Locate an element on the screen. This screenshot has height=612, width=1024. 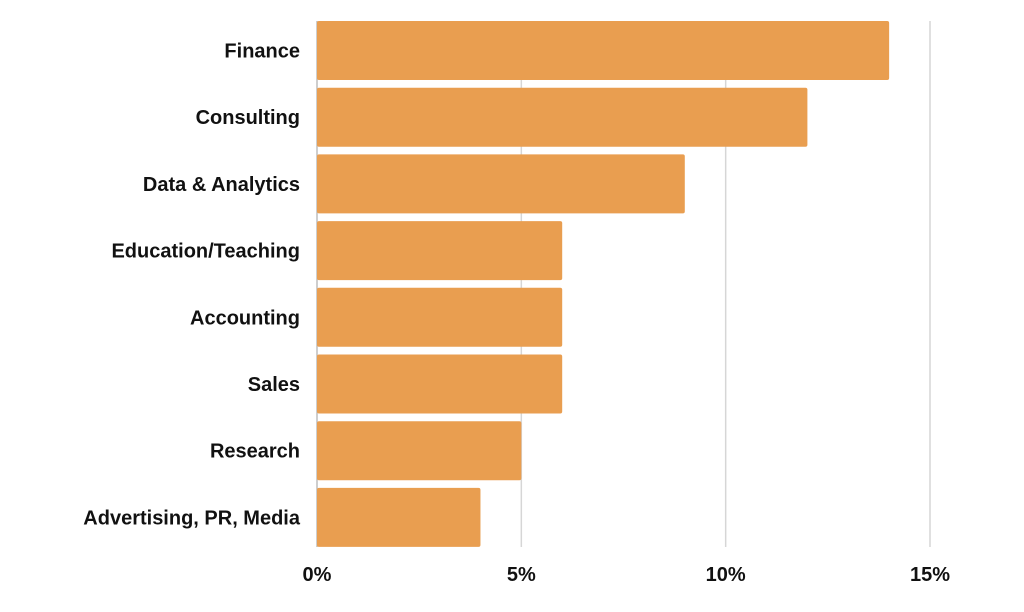
category-label: Education/Teaching is located at coordinates (205, 252).